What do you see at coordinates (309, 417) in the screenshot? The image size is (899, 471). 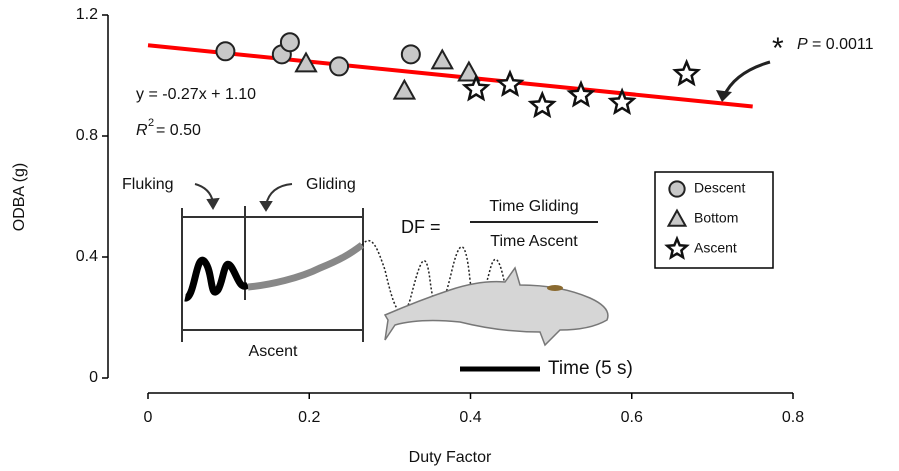 I see `x-tick-label: 0.2` at bounding box center [309, 417].